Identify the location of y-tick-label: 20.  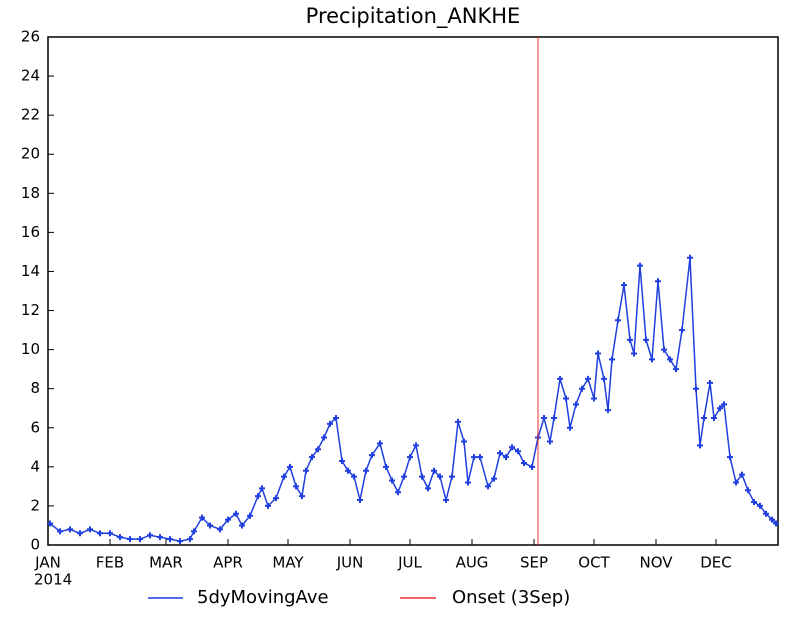
(30, 154).